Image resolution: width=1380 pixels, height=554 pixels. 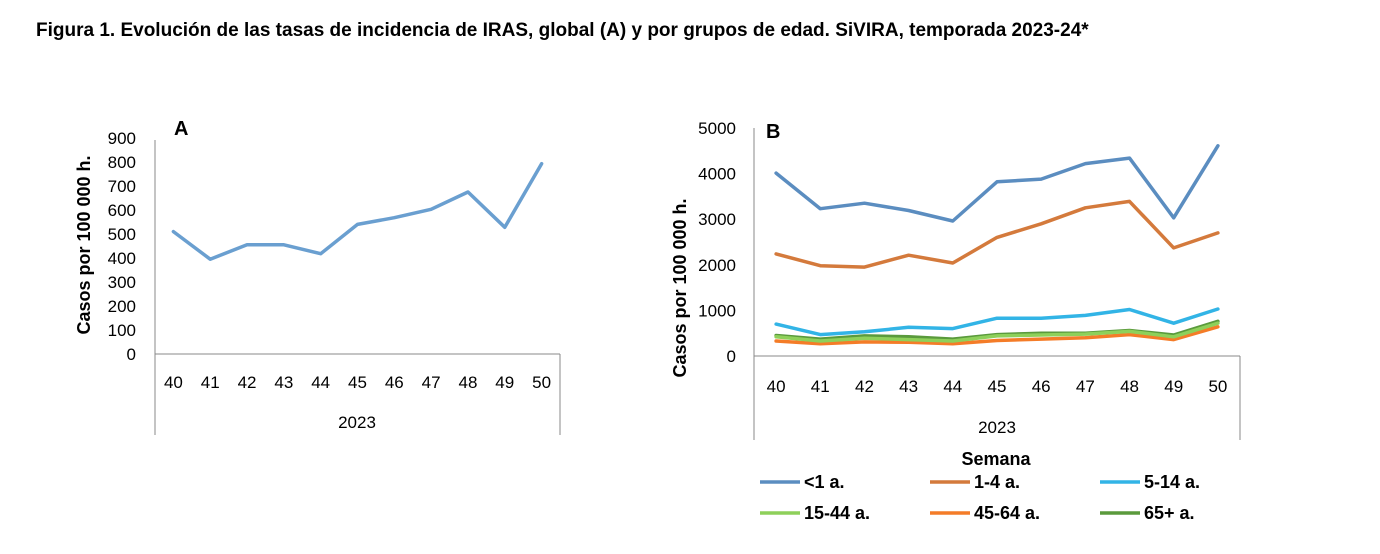 What do you see at coordinates (320, 382) in the screenshot?
I see `chart-a-x-tick-label: 44` at bounding box center [320, 382].